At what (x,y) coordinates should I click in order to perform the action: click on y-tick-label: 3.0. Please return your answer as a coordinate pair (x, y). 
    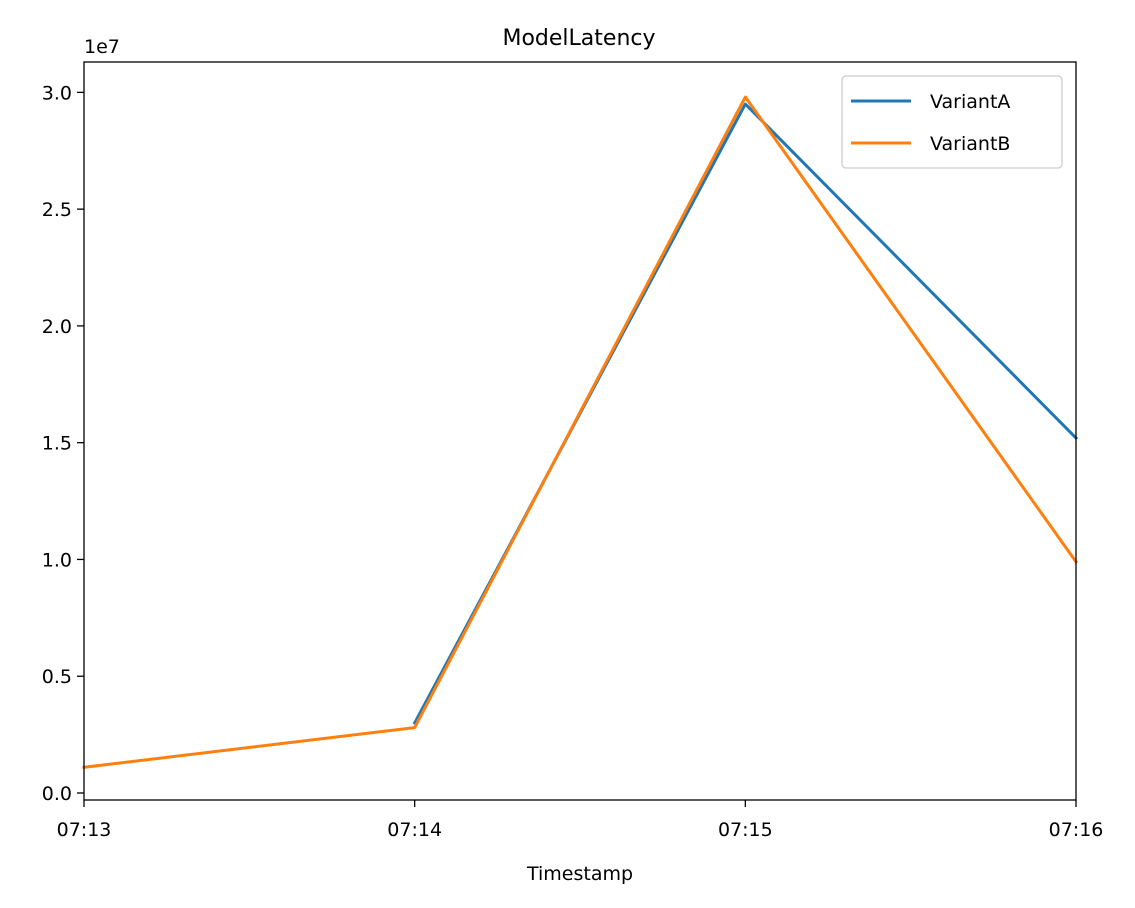
    Looking at the image, I should click on (57, 93).